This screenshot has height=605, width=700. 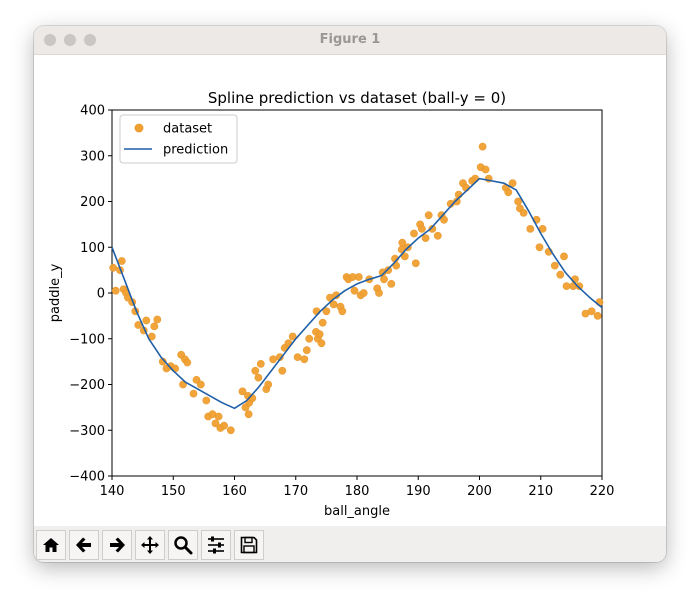 I want to click on y-axis-label: paddle_y, so click(x=55, y=292).